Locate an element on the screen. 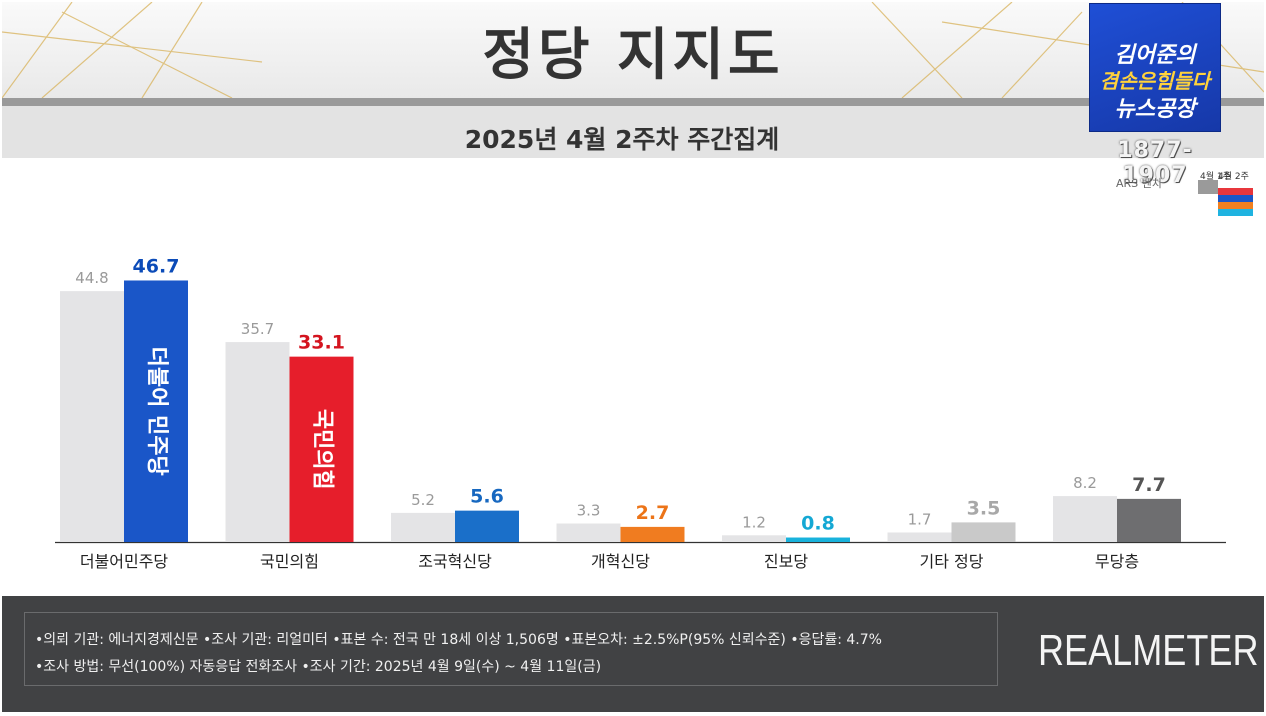 The height and width of the screenshot is (716, 1266). legend-swatch-cyan is located at coordinates (1235, 212).